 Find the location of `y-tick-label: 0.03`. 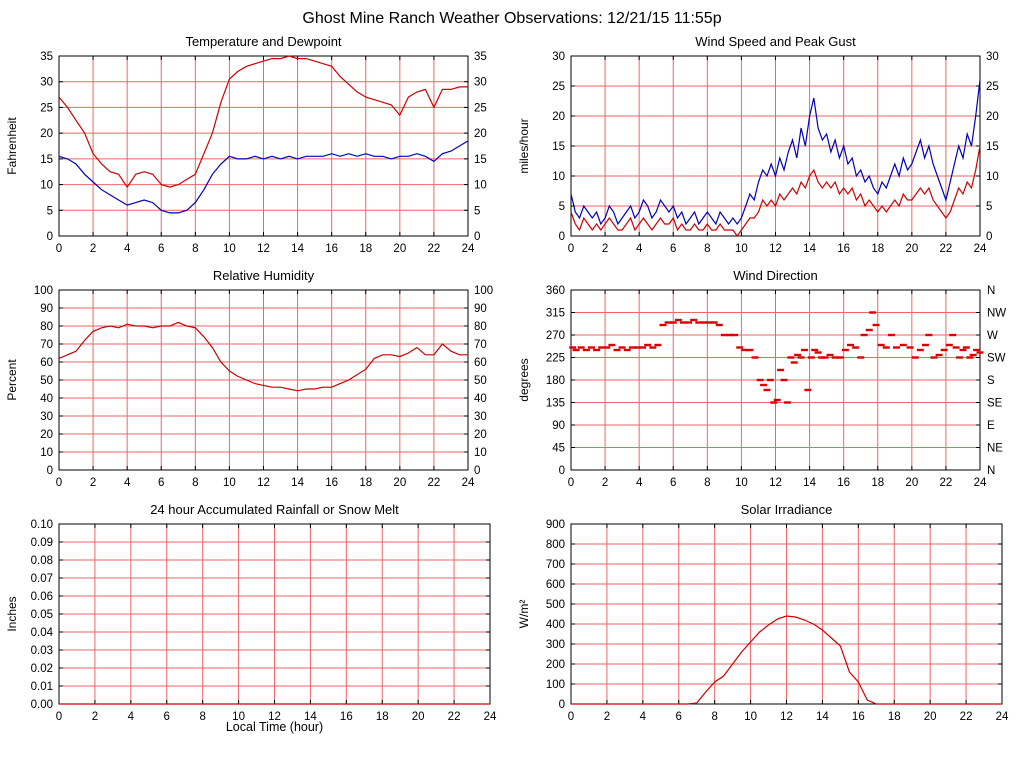

y-tick-label: 0.03 is located at coordinates (42, 651).